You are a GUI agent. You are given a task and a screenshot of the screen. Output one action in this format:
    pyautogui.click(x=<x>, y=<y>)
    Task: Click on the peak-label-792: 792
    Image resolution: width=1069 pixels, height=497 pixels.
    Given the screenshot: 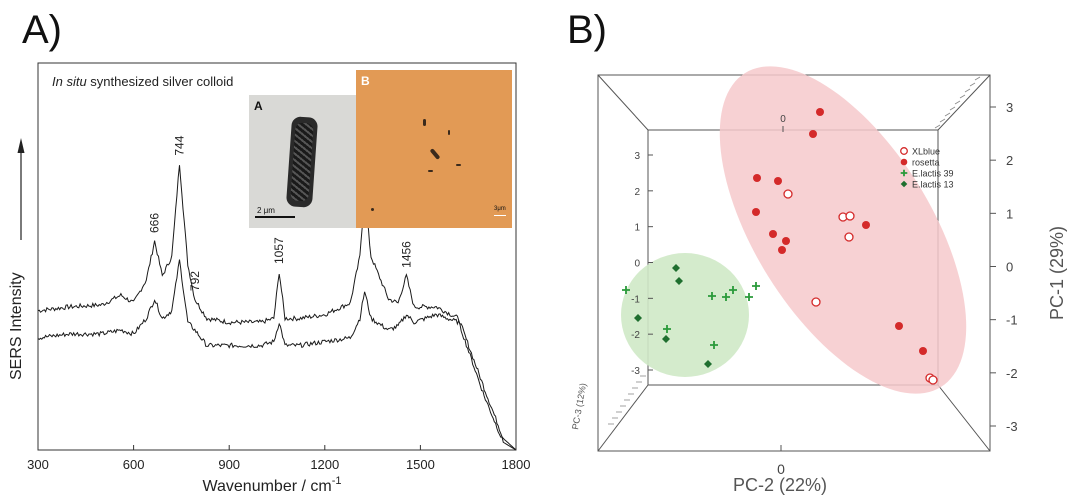 What is the action you would take?
    pyautogui.click(x=195, y=281)
    